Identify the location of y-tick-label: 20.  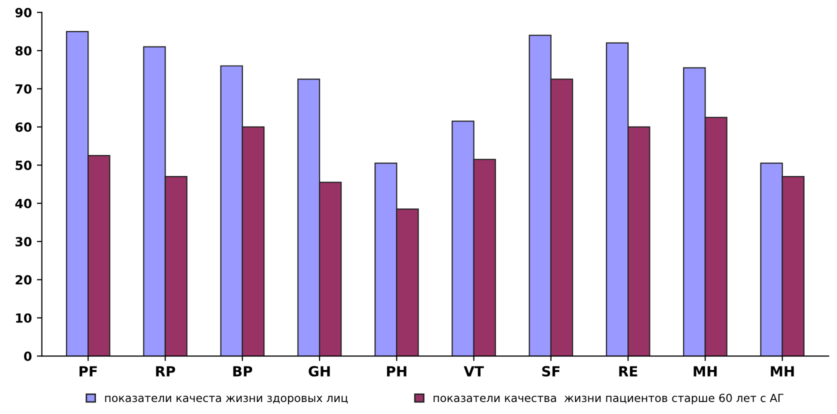
(24, 280).